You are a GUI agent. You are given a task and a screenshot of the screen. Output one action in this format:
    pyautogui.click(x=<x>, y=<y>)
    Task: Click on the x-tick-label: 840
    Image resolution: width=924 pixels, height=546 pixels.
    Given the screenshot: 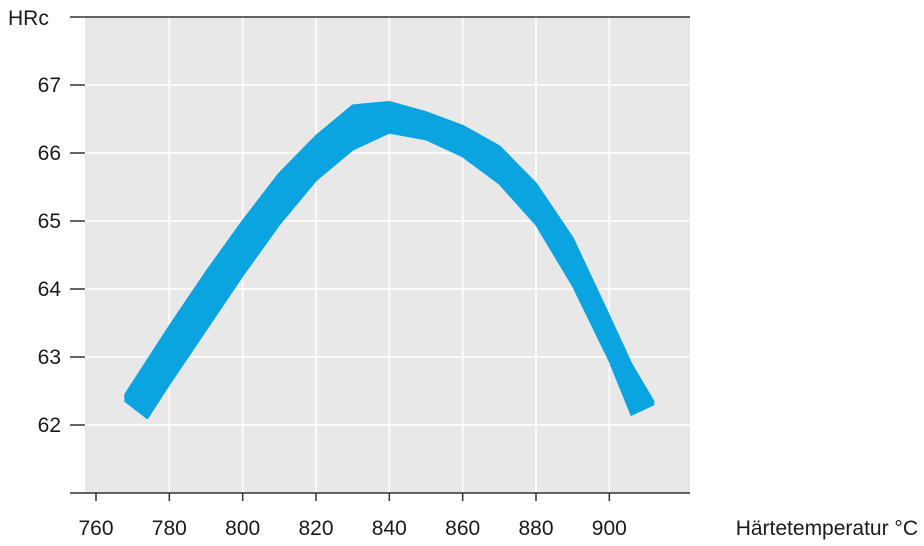 What is the action you would take?
    pyautogui.click(x=389, y=528)
    